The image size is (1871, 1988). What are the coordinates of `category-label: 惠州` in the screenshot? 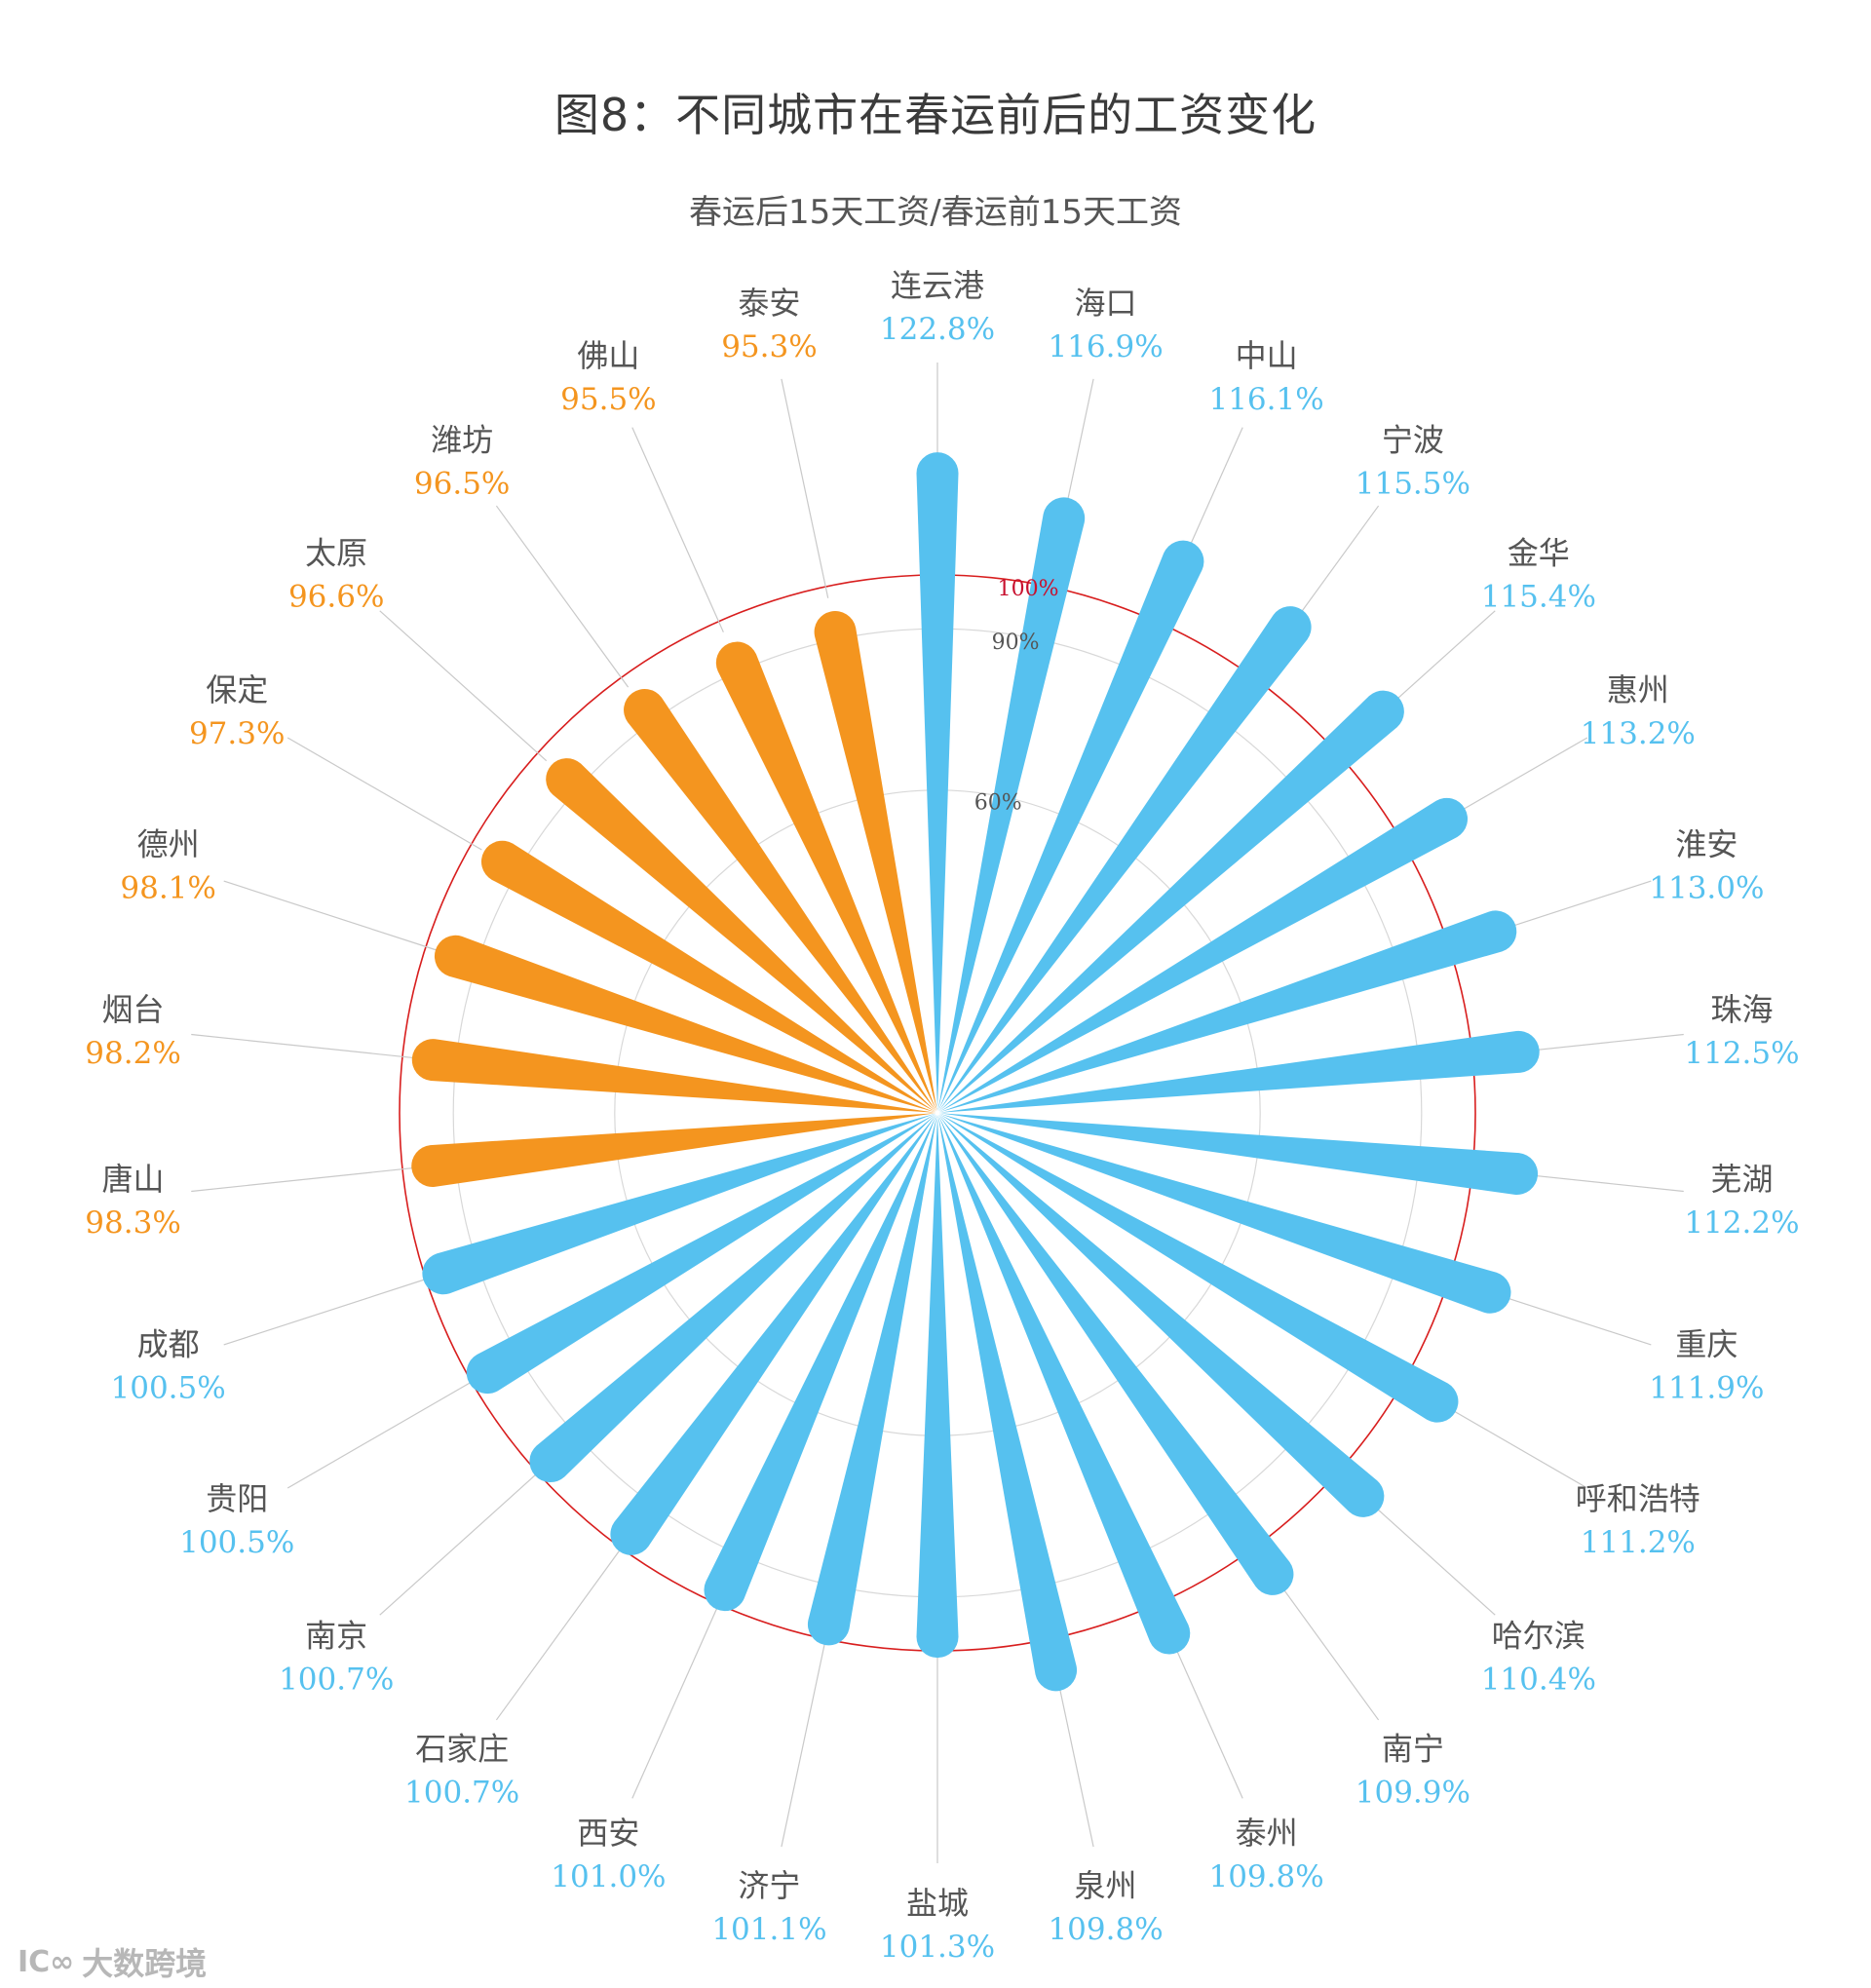 It's located at (1638, 689).